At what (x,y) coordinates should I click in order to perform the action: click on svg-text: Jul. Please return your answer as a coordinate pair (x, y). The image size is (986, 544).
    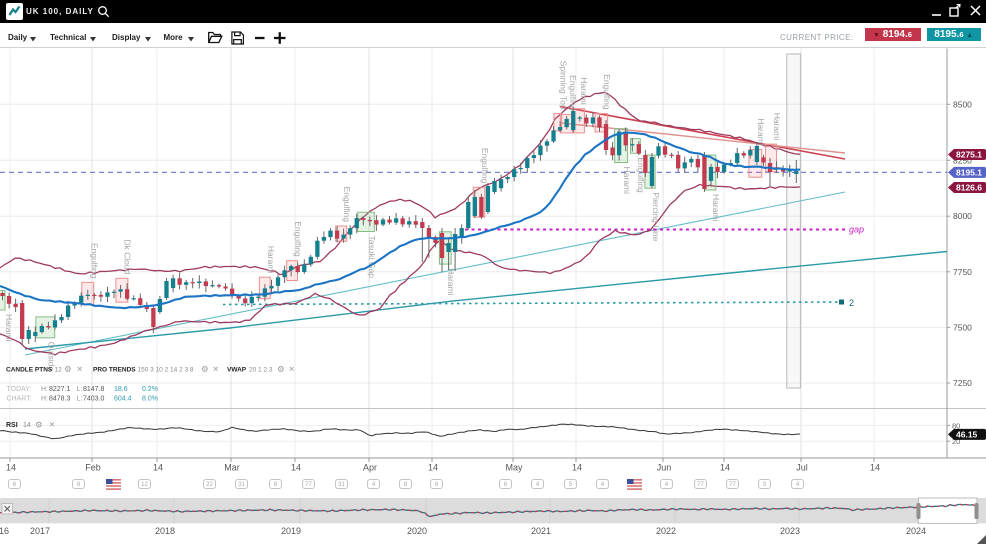
    Looking at the image, I should click on (802, 468).